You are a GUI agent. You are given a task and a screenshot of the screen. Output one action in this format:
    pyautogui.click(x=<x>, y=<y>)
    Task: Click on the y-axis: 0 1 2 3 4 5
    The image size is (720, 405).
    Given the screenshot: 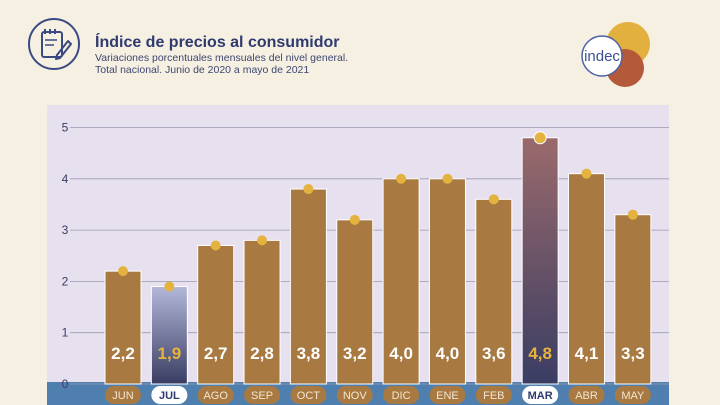 What is the action you would take?
    pyautogui.click(x=65, y=256)
    